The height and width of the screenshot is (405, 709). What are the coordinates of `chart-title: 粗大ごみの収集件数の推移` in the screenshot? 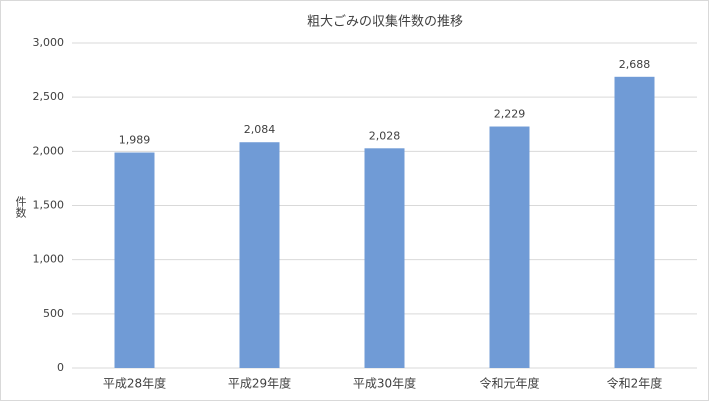 It's located at (385, 22).